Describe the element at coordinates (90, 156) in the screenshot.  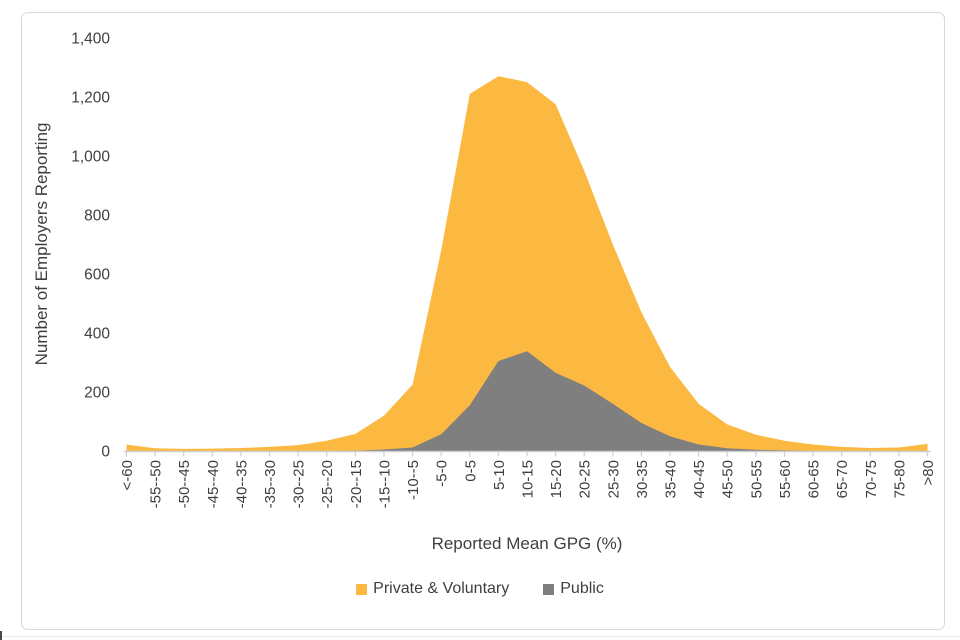
I see `y-tick-label: 1,000` at that location.